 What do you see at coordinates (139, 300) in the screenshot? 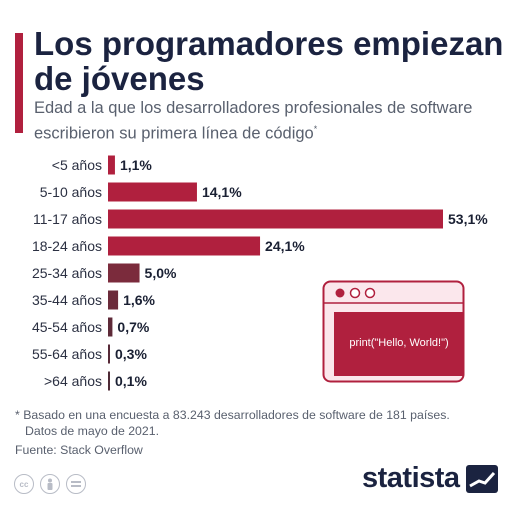
I see `value-label: 1,6%` at bounding box center [139, 300].